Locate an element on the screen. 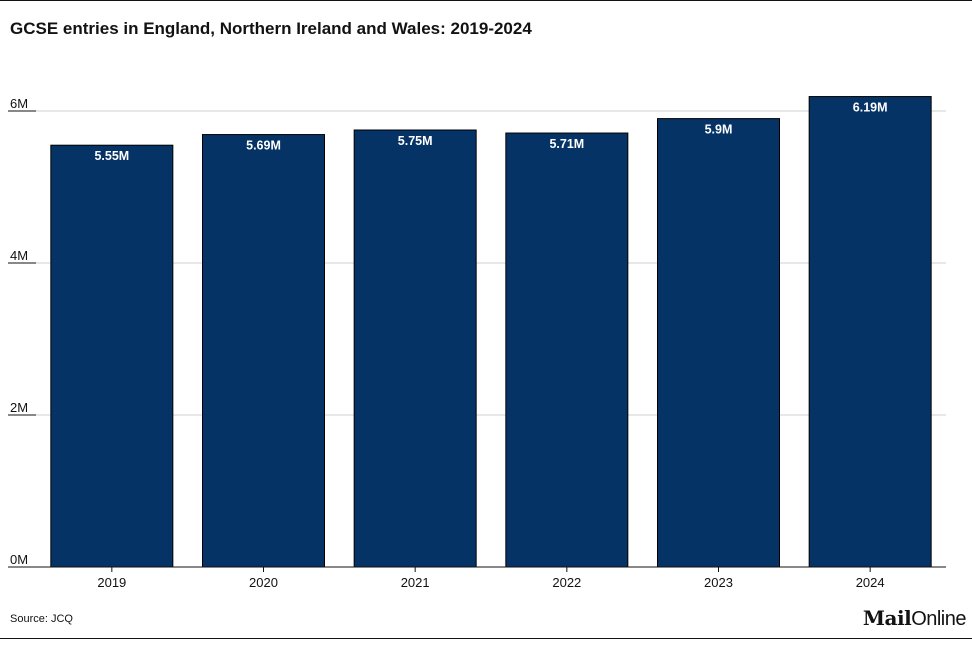 The height and width of the screenshot is (646, 972). bar-2021 is located at coordinates (415, 348).